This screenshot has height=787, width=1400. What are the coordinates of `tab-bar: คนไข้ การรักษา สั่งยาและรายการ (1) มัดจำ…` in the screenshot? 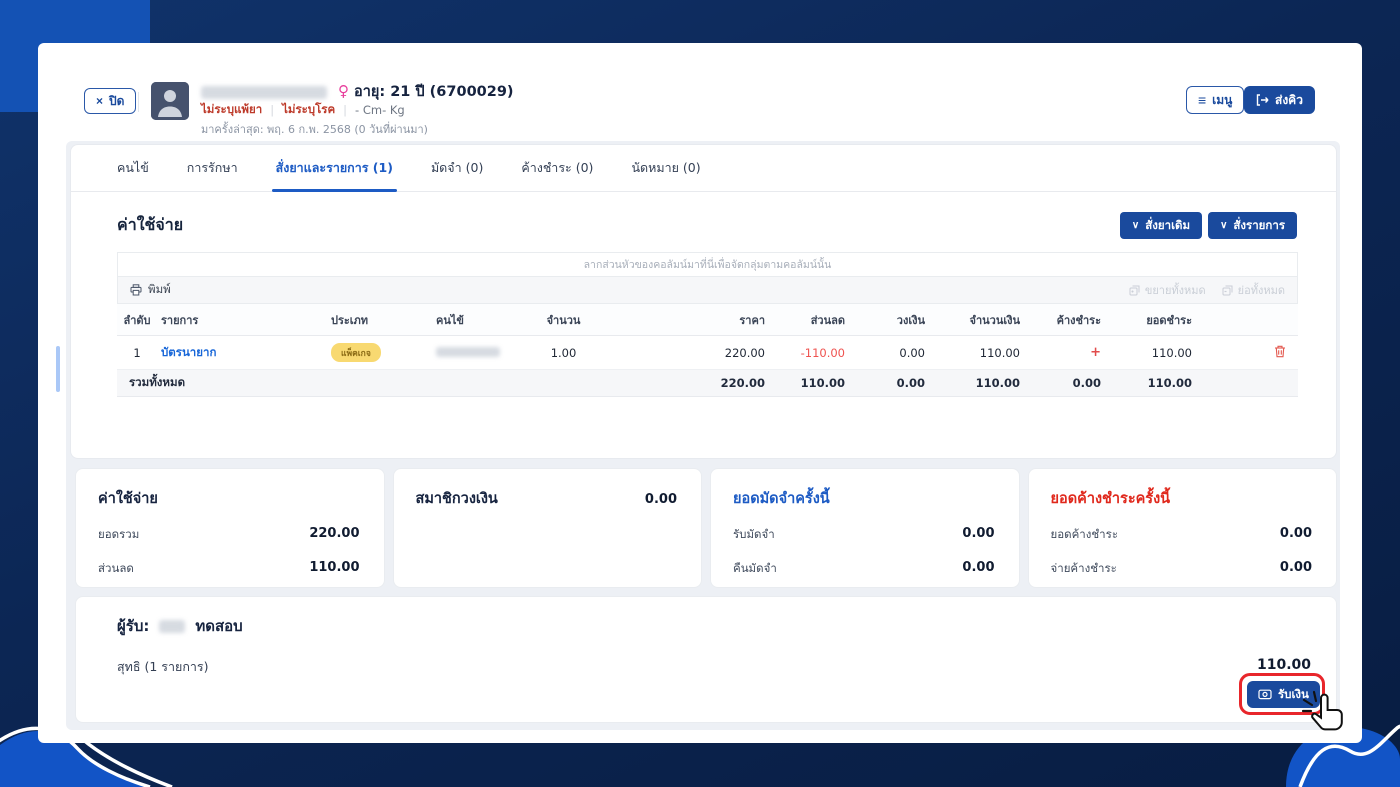 It's located at (703, 168).